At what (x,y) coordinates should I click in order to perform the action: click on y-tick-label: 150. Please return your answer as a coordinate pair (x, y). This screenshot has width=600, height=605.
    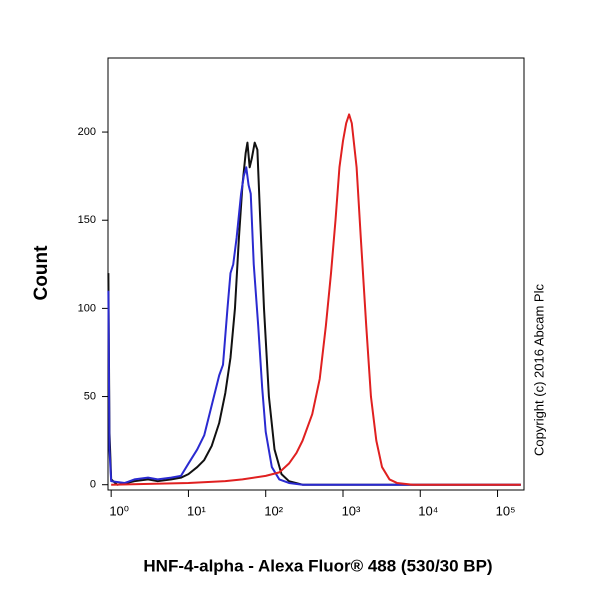
    Looking at the image, I should click on (87, 220).